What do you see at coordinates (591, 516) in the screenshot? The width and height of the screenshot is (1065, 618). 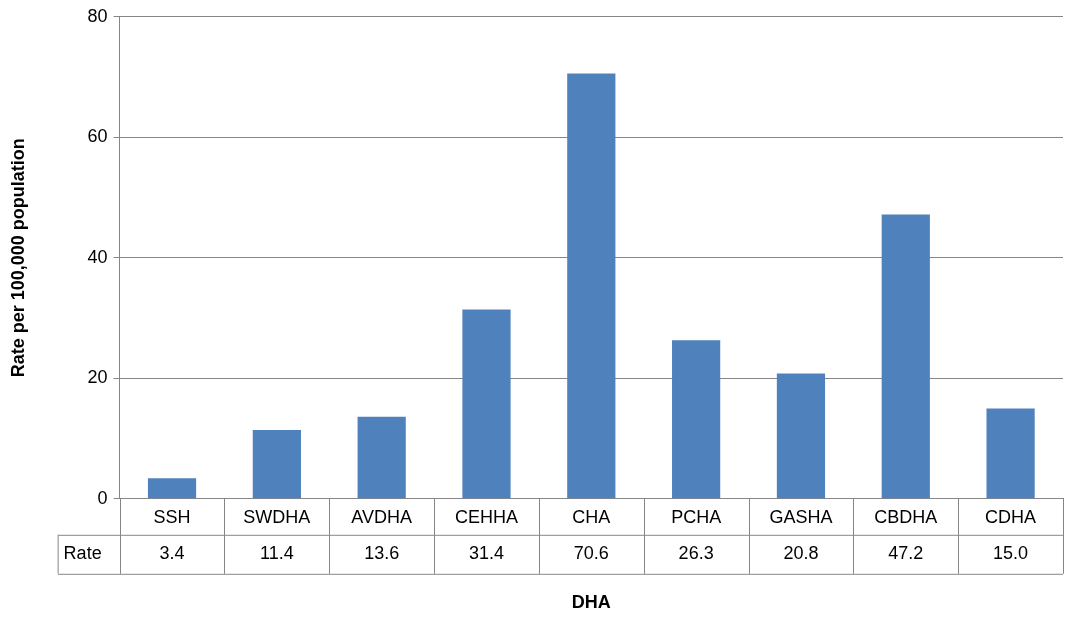 I see `x-tick-label: CHA` at bounding box center [591, 516].